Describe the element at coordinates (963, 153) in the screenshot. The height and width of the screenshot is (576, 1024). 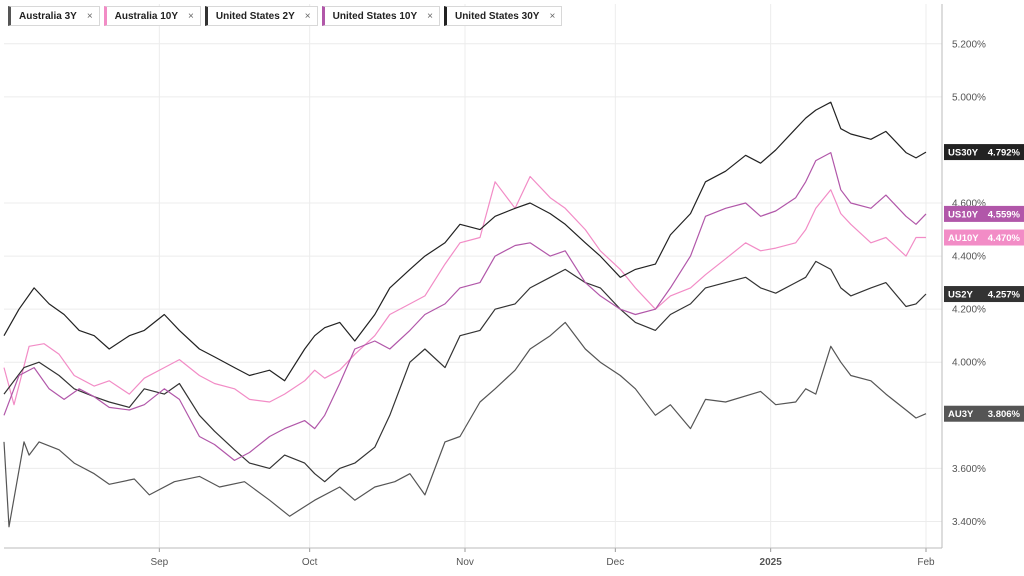
I see `badge-name: US30Y` at that location.